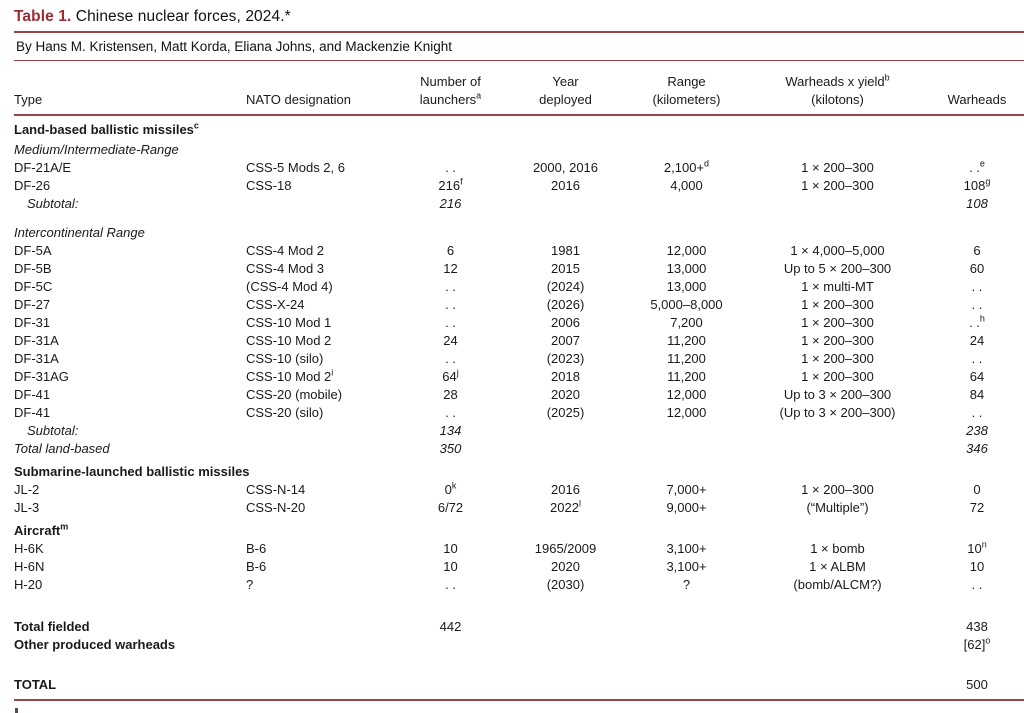 The image size is (1024, 713). What do you see at coordinates (686, 268) in the screenshot?
I see `cell-range: 13,000` at bounding box center [686, 268].